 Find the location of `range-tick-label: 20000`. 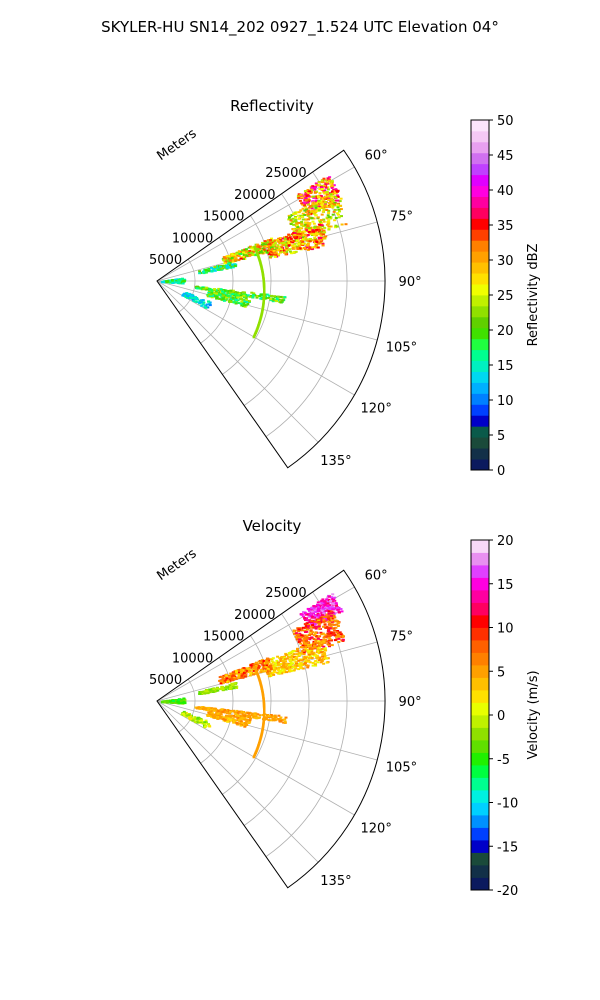

range-tick-label: 20000 is located at coordinates (254, 615).